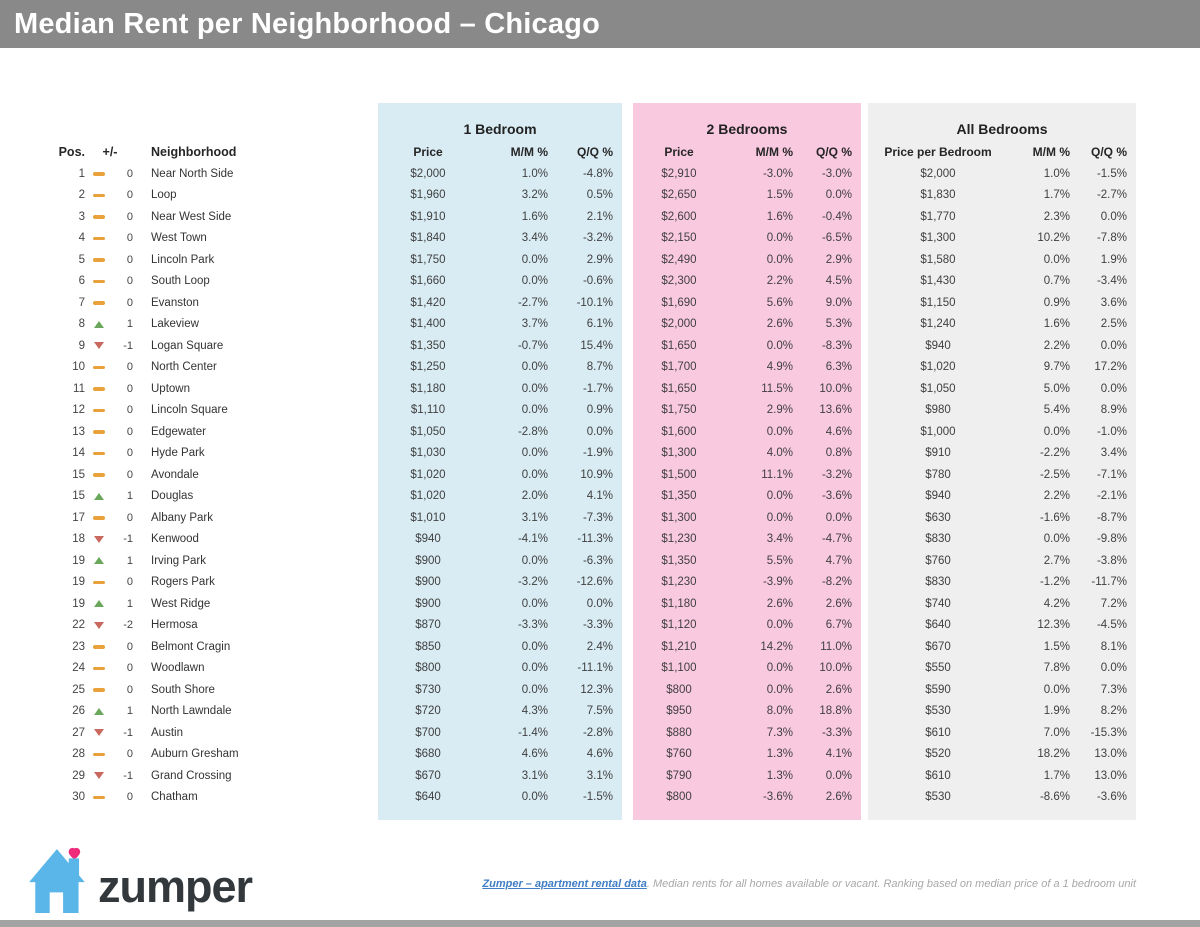 This screenshot has width=1200, height=927. I want to click on qq-percent-cell: 4.1%, so click(838, 754).